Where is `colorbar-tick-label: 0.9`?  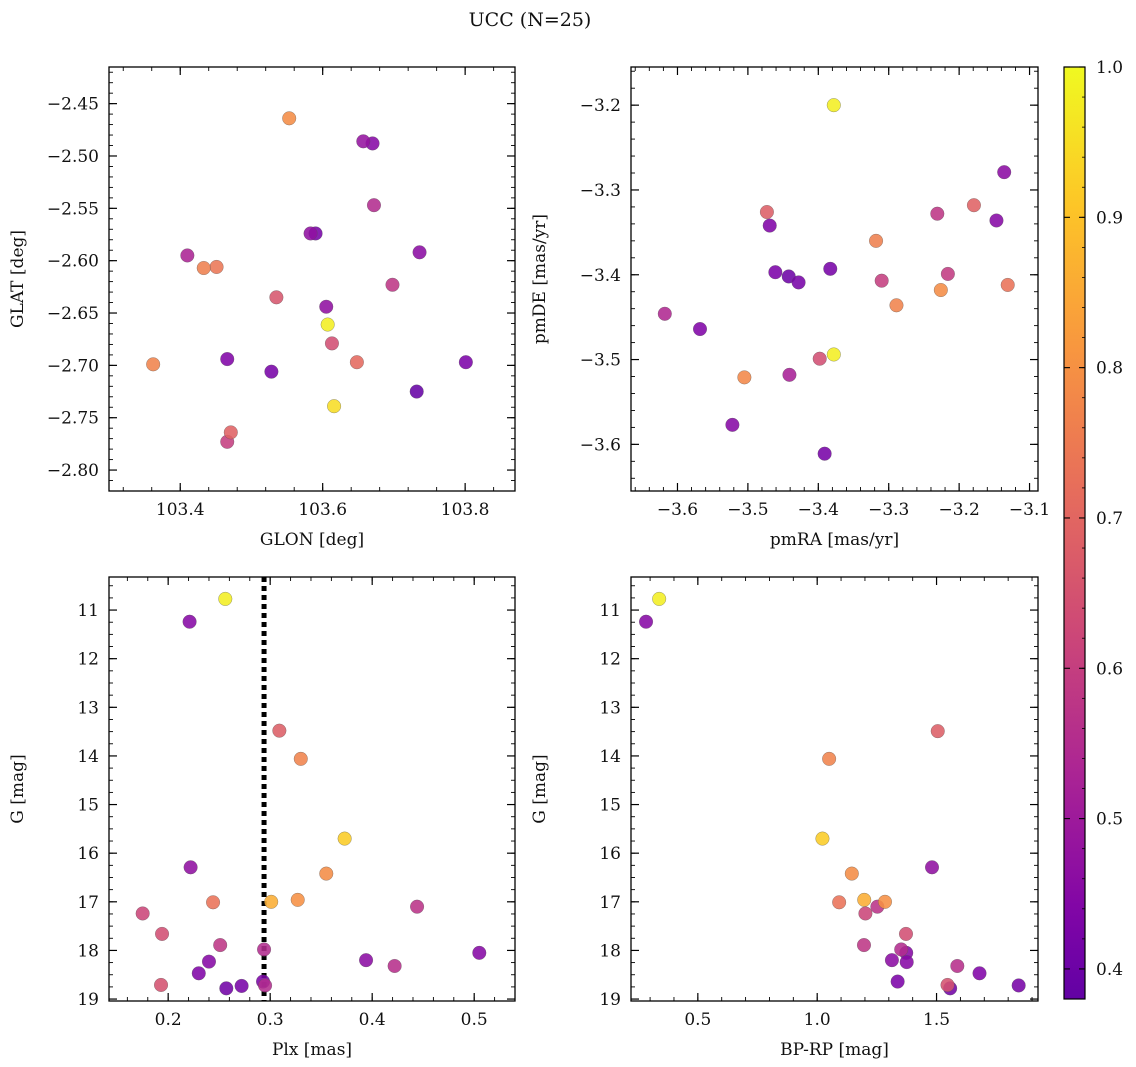
colorbar-tick-label: 0.9 is located at coordinates (1109, 218).